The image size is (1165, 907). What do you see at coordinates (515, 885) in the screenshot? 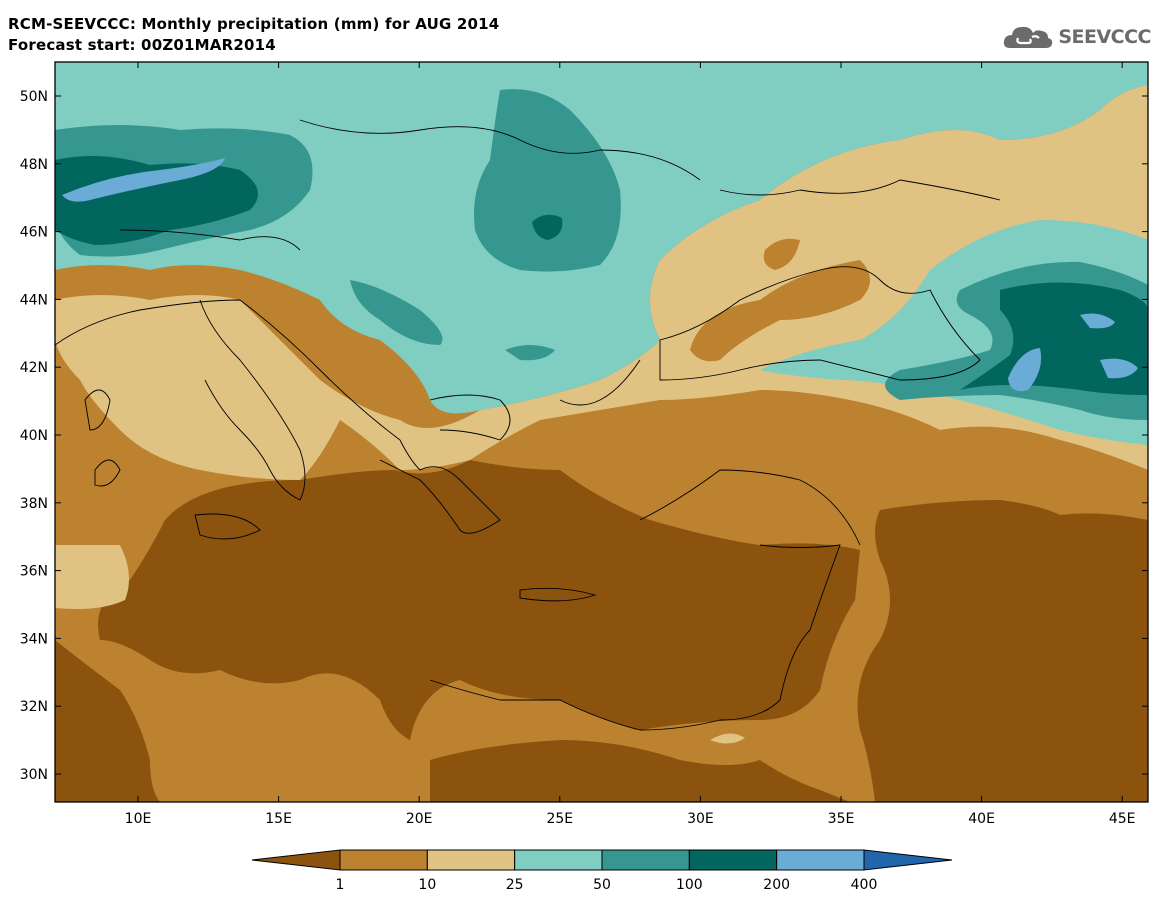
I see `colorbar-level-label: 25` at bounding box center [515, 885].